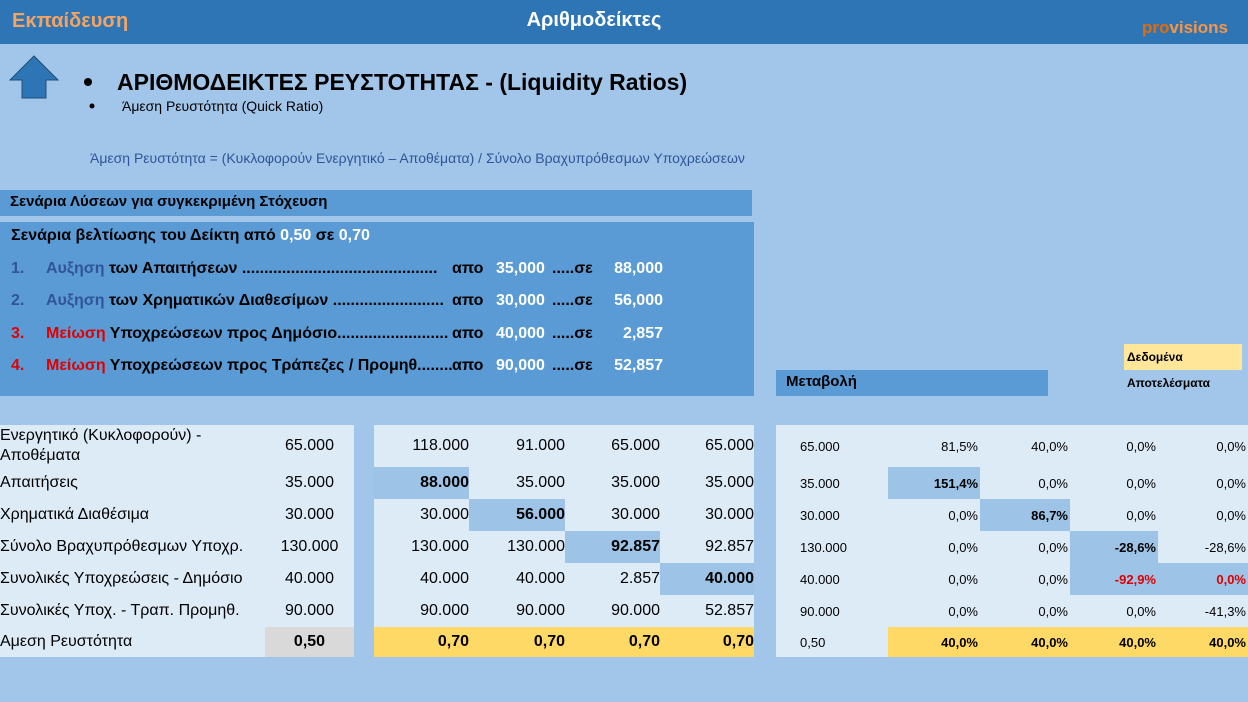 The width and height of the screenshot is (1248, 702). I want to click on change-base: 30.000, so click(820, 515).